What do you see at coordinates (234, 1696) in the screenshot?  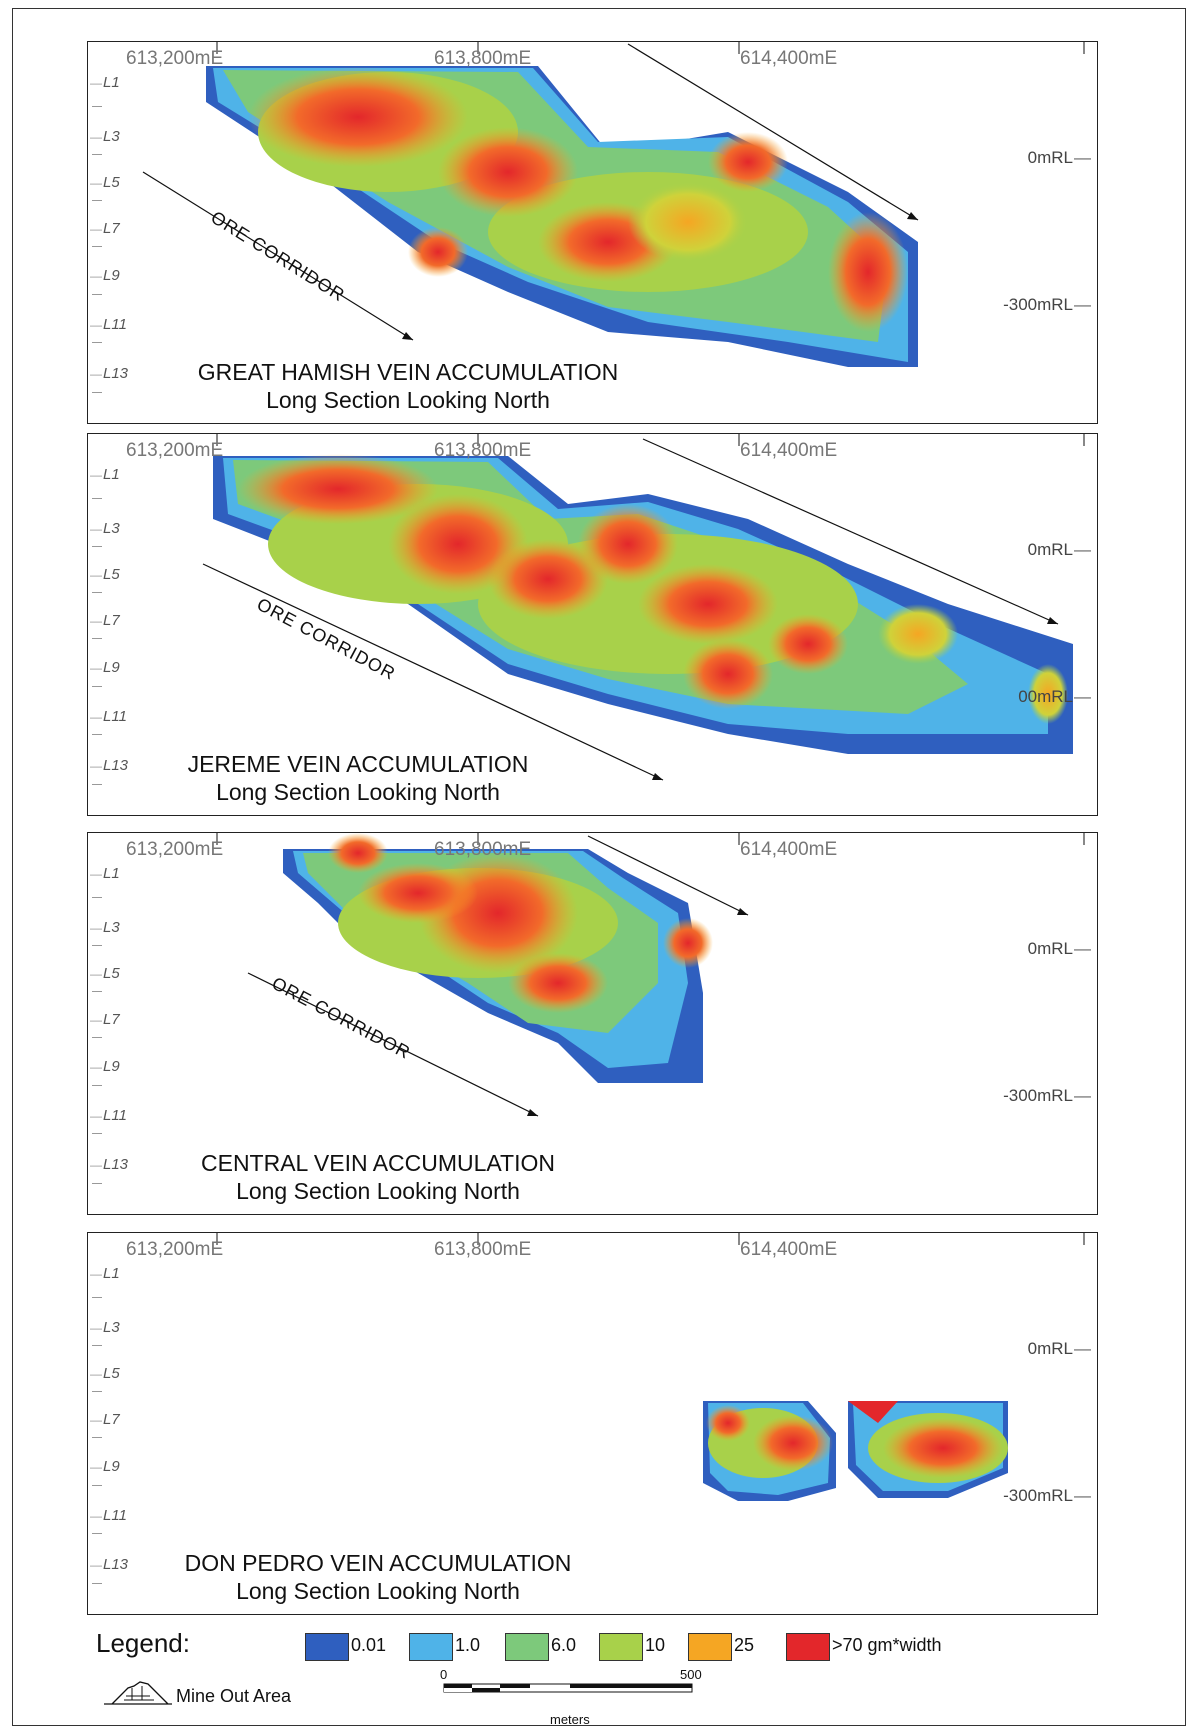 I see `mine-out-label: Mine Out Area` at bounding box center [234, 1696].